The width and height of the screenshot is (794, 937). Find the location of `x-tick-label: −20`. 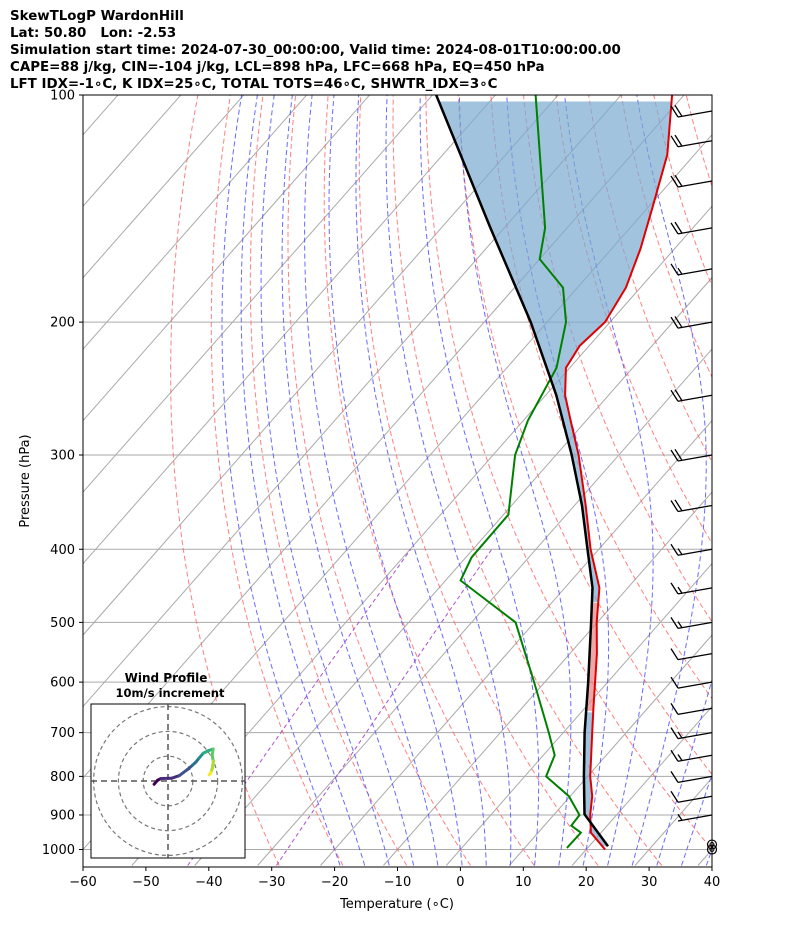

x-tick-label: −20 is located at coordinates (334, 882).